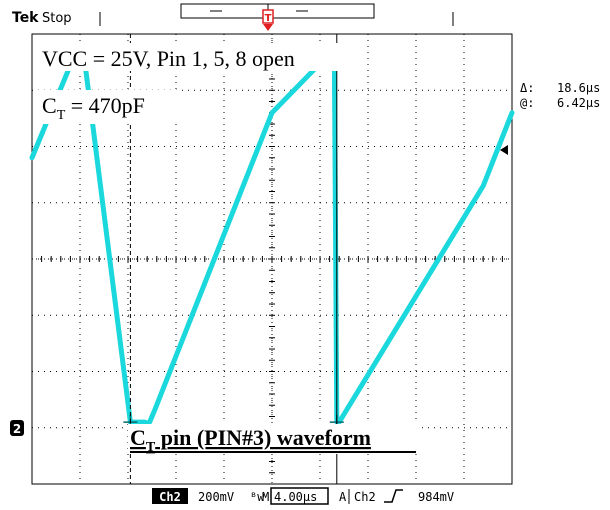  Describe the element at coordinates (57, 18) in the screenshot. I see `acquisition-status: Stop` at that location.